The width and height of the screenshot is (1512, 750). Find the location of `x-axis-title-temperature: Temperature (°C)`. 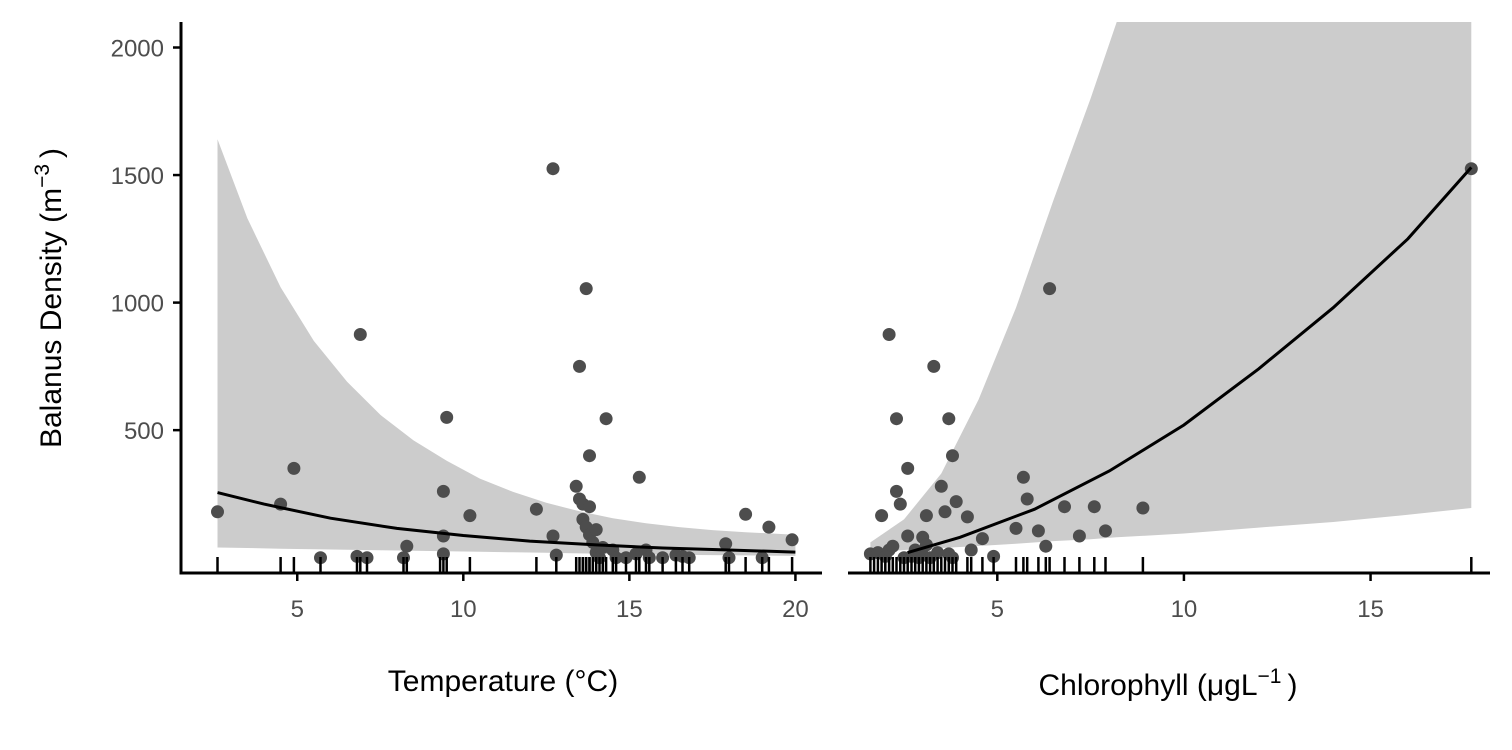

x-axis-title-temperature: Temperature (°C) is located at coordinates (503, 681).